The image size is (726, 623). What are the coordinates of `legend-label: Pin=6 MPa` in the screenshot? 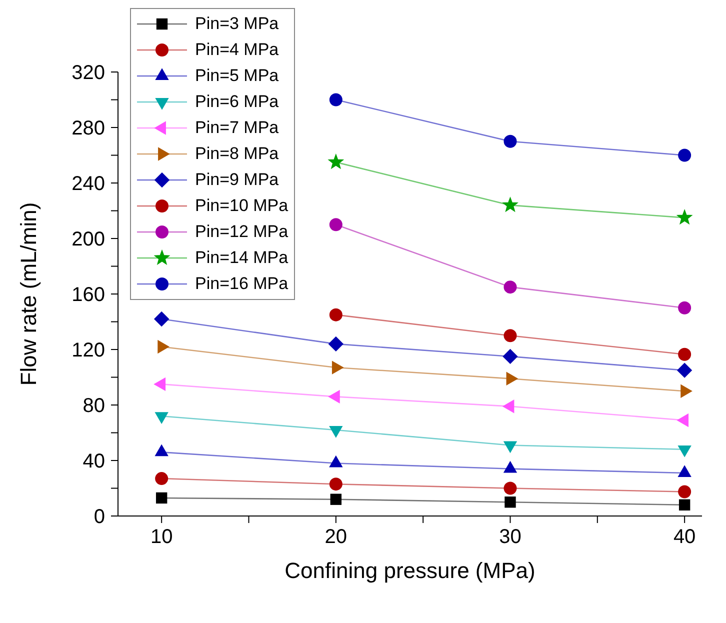 It's located at (237, 102).